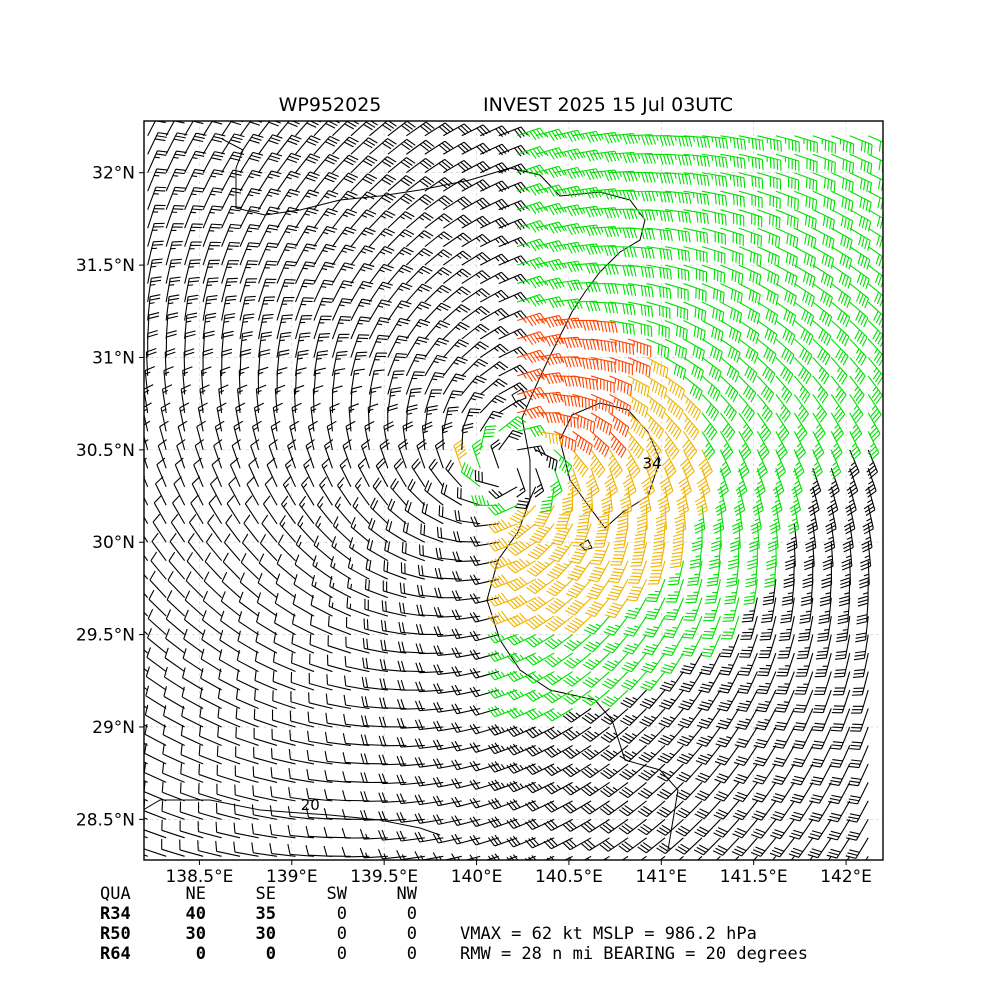 The width and height of the screenshot is (1000, 1000). What do you see at coordinates (115, 954) in the screenshot?
I see `radii-row-label: R64` at bounding box center [115, 954].